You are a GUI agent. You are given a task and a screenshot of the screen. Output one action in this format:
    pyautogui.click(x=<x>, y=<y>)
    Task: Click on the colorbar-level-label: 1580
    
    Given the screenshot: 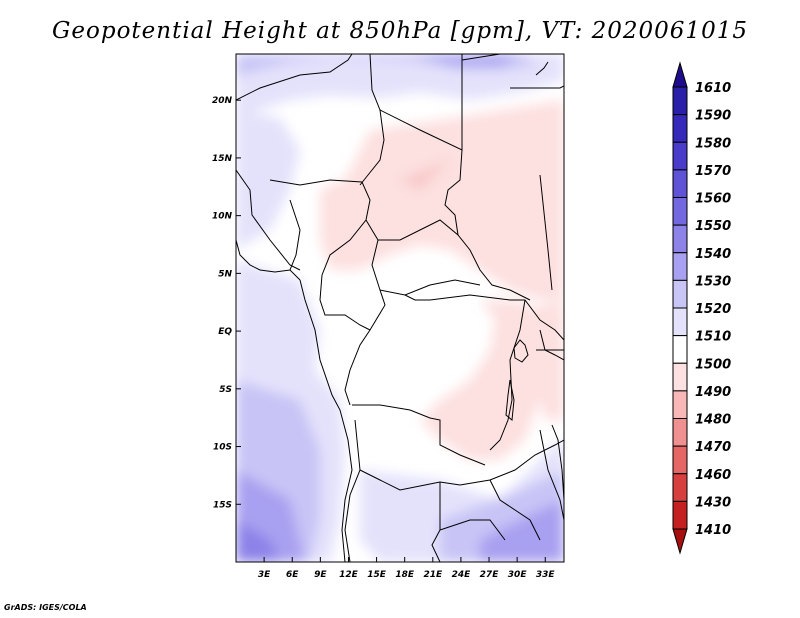 What is the action you would take?
    pyautogui.click(x=713, y=143)
    